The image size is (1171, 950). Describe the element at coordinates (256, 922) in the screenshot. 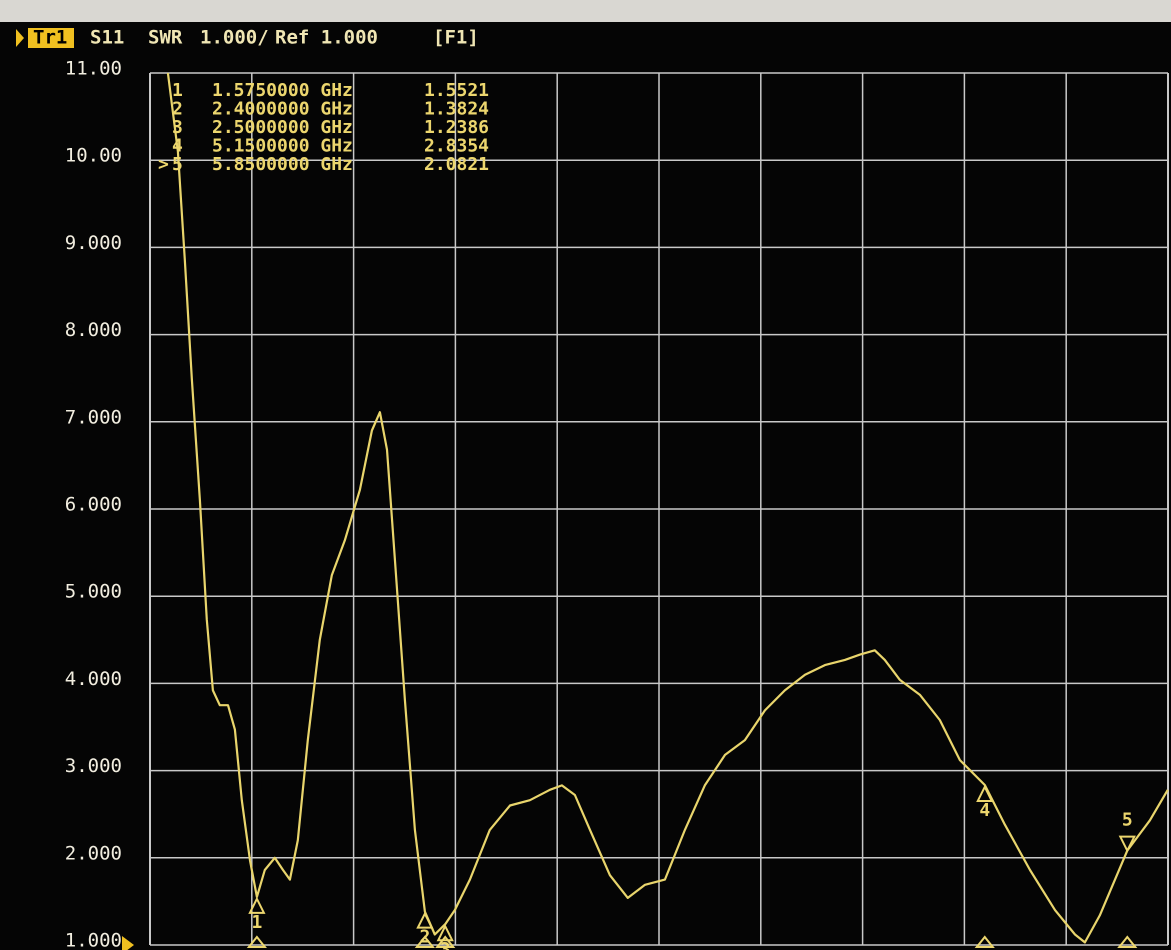

I see `marker-label: 1` at that location.